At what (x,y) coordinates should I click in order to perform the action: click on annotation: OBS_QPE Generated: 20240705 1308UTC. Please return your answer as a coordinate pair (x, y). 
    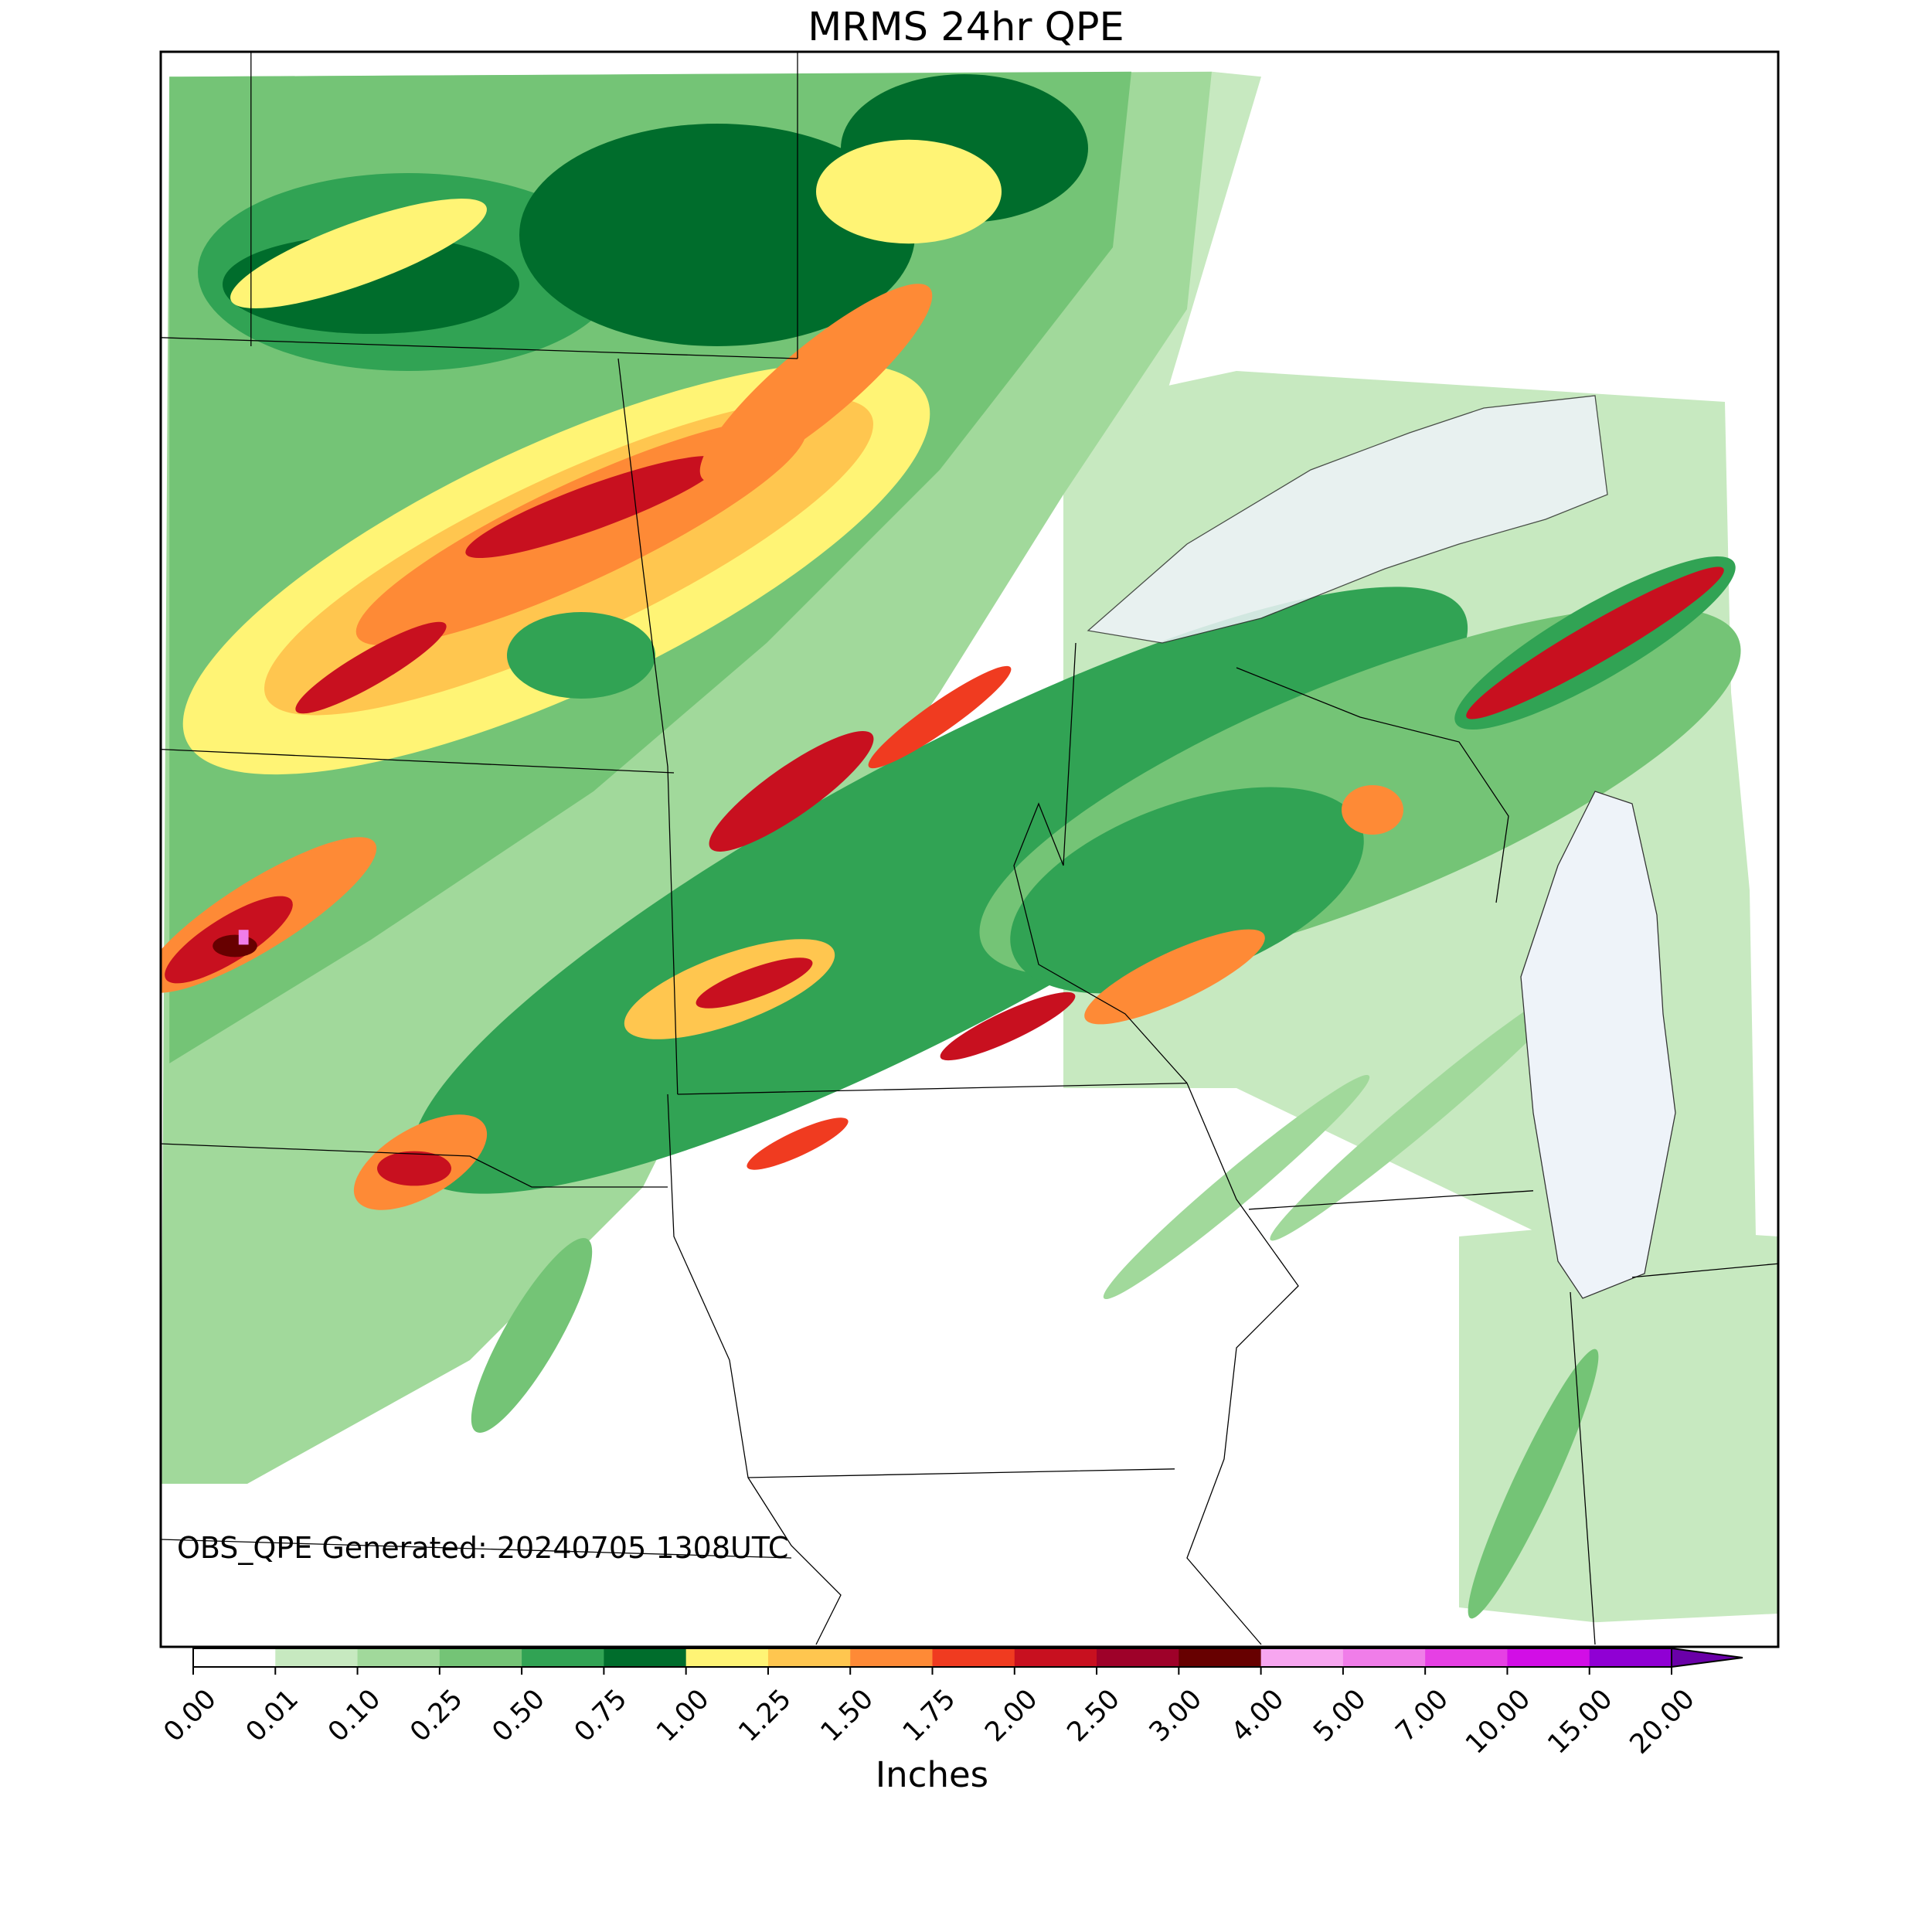
    Looking at the image, I should click on (482, 1548).